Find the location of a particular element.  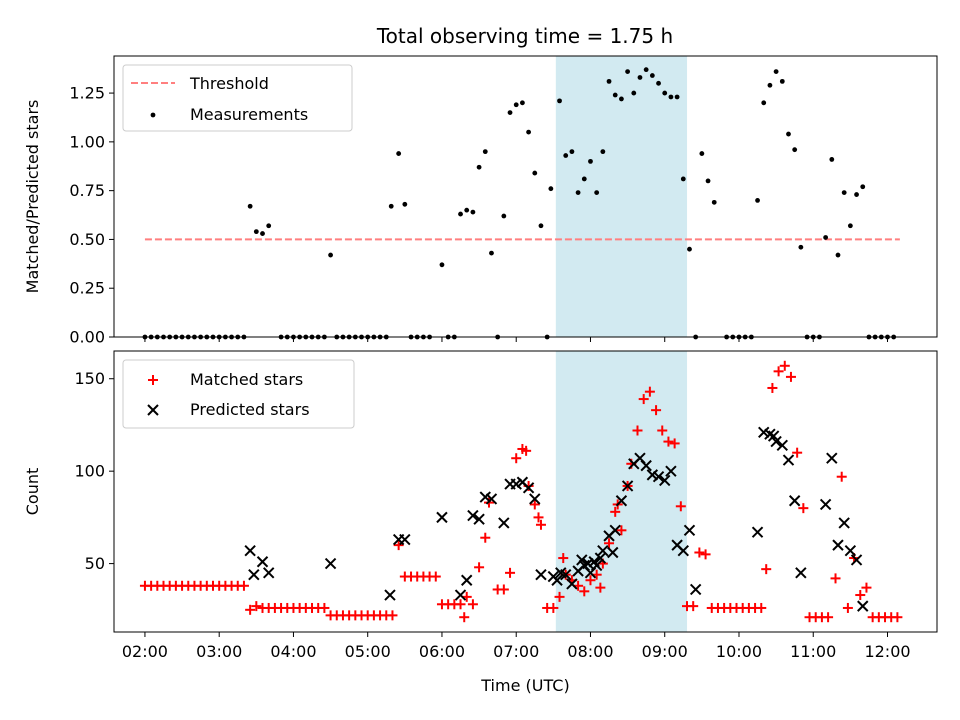

y-tick-label: 0.75 is located at coordinates (87, 190).